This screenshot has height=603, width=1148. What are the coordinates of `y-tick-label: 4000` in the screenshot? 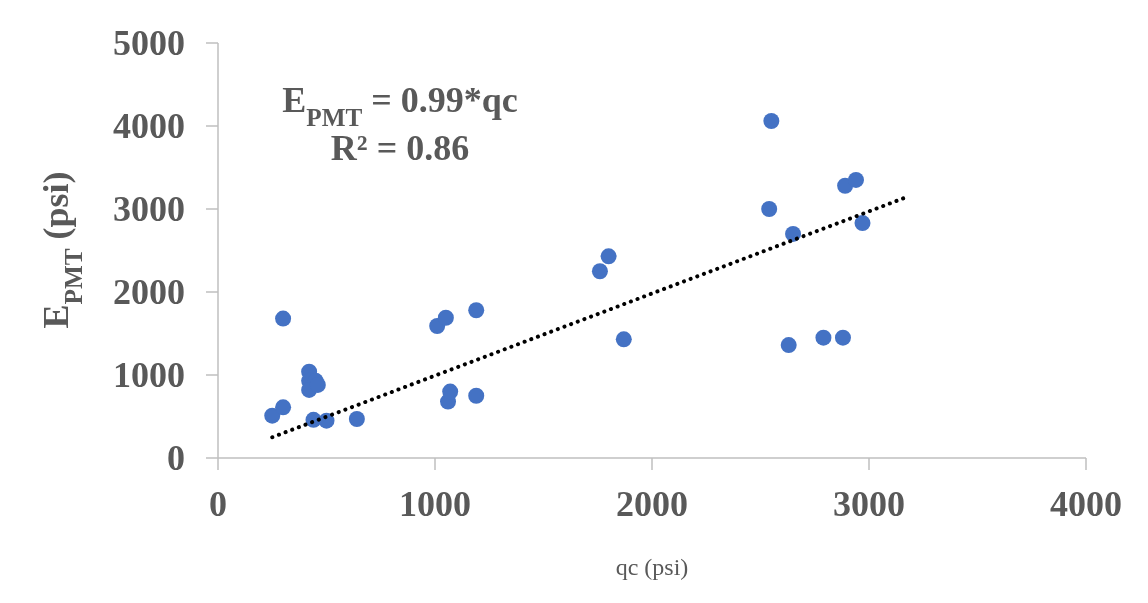 It's located at (149, 126).